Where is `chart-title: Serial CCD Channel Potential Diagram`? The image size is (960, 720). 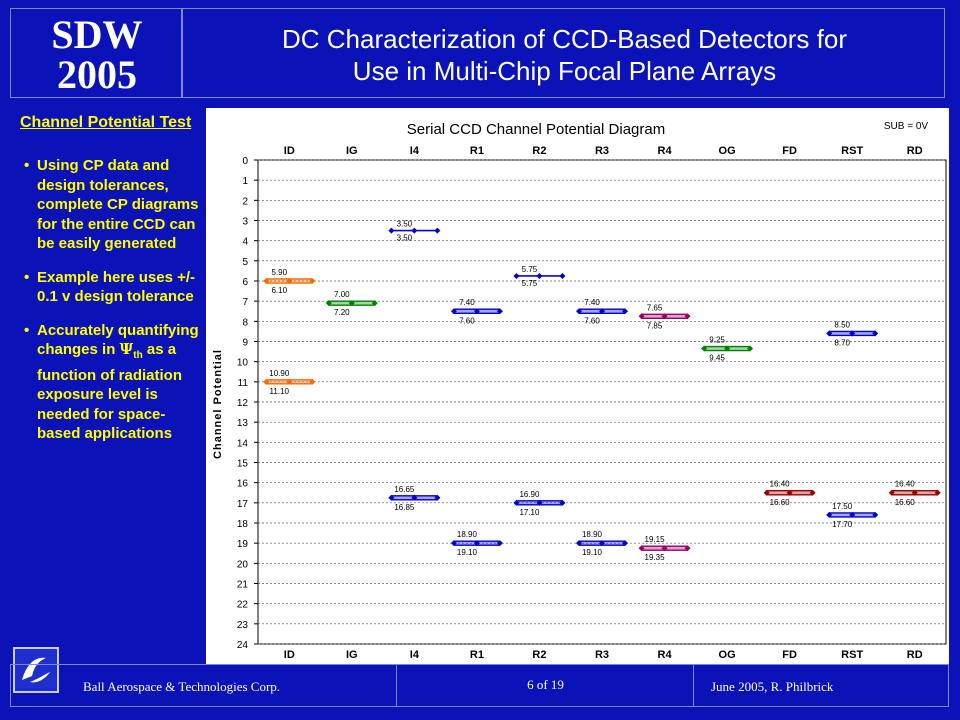
chart-title: Serial CCD Channel Potential Diagram is located at coordinates (536, 129).